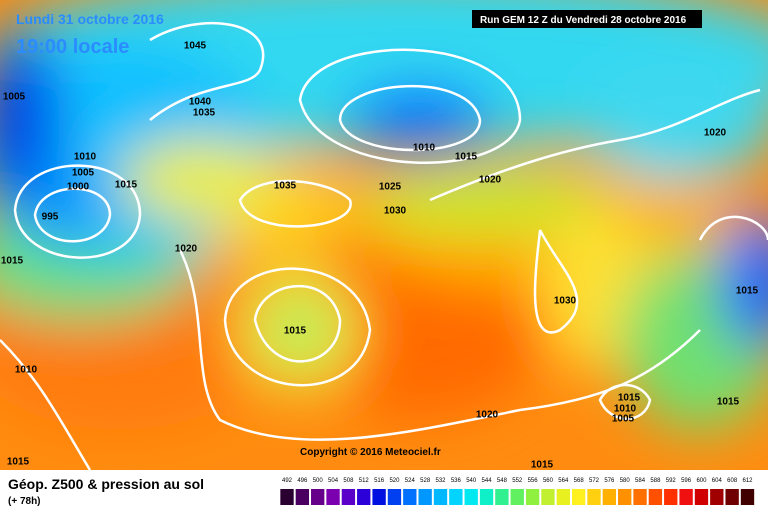 Image resolution: width=768 pixels, height=512 pixels. I want to click on scale-label: 588, so click(655, 481).